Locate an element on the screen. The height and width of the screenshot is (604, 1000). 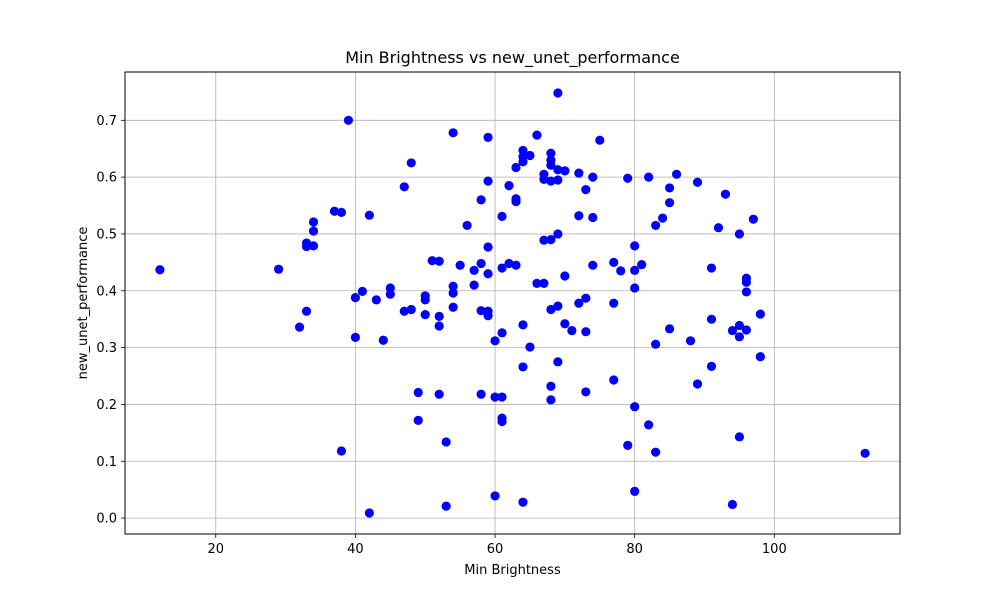
x-tick-label: 80 is located at coordinates (634, 549).